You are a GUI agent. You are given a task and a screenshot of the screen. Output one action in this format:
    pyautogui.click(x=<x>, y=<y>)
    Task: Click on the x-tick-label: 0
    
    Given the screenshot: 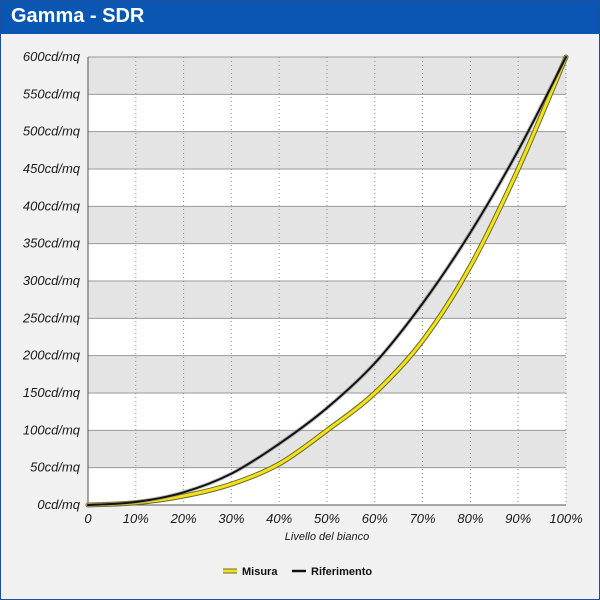 What is the action you would take?
    pyautogui.click(x=88, y=518)
    